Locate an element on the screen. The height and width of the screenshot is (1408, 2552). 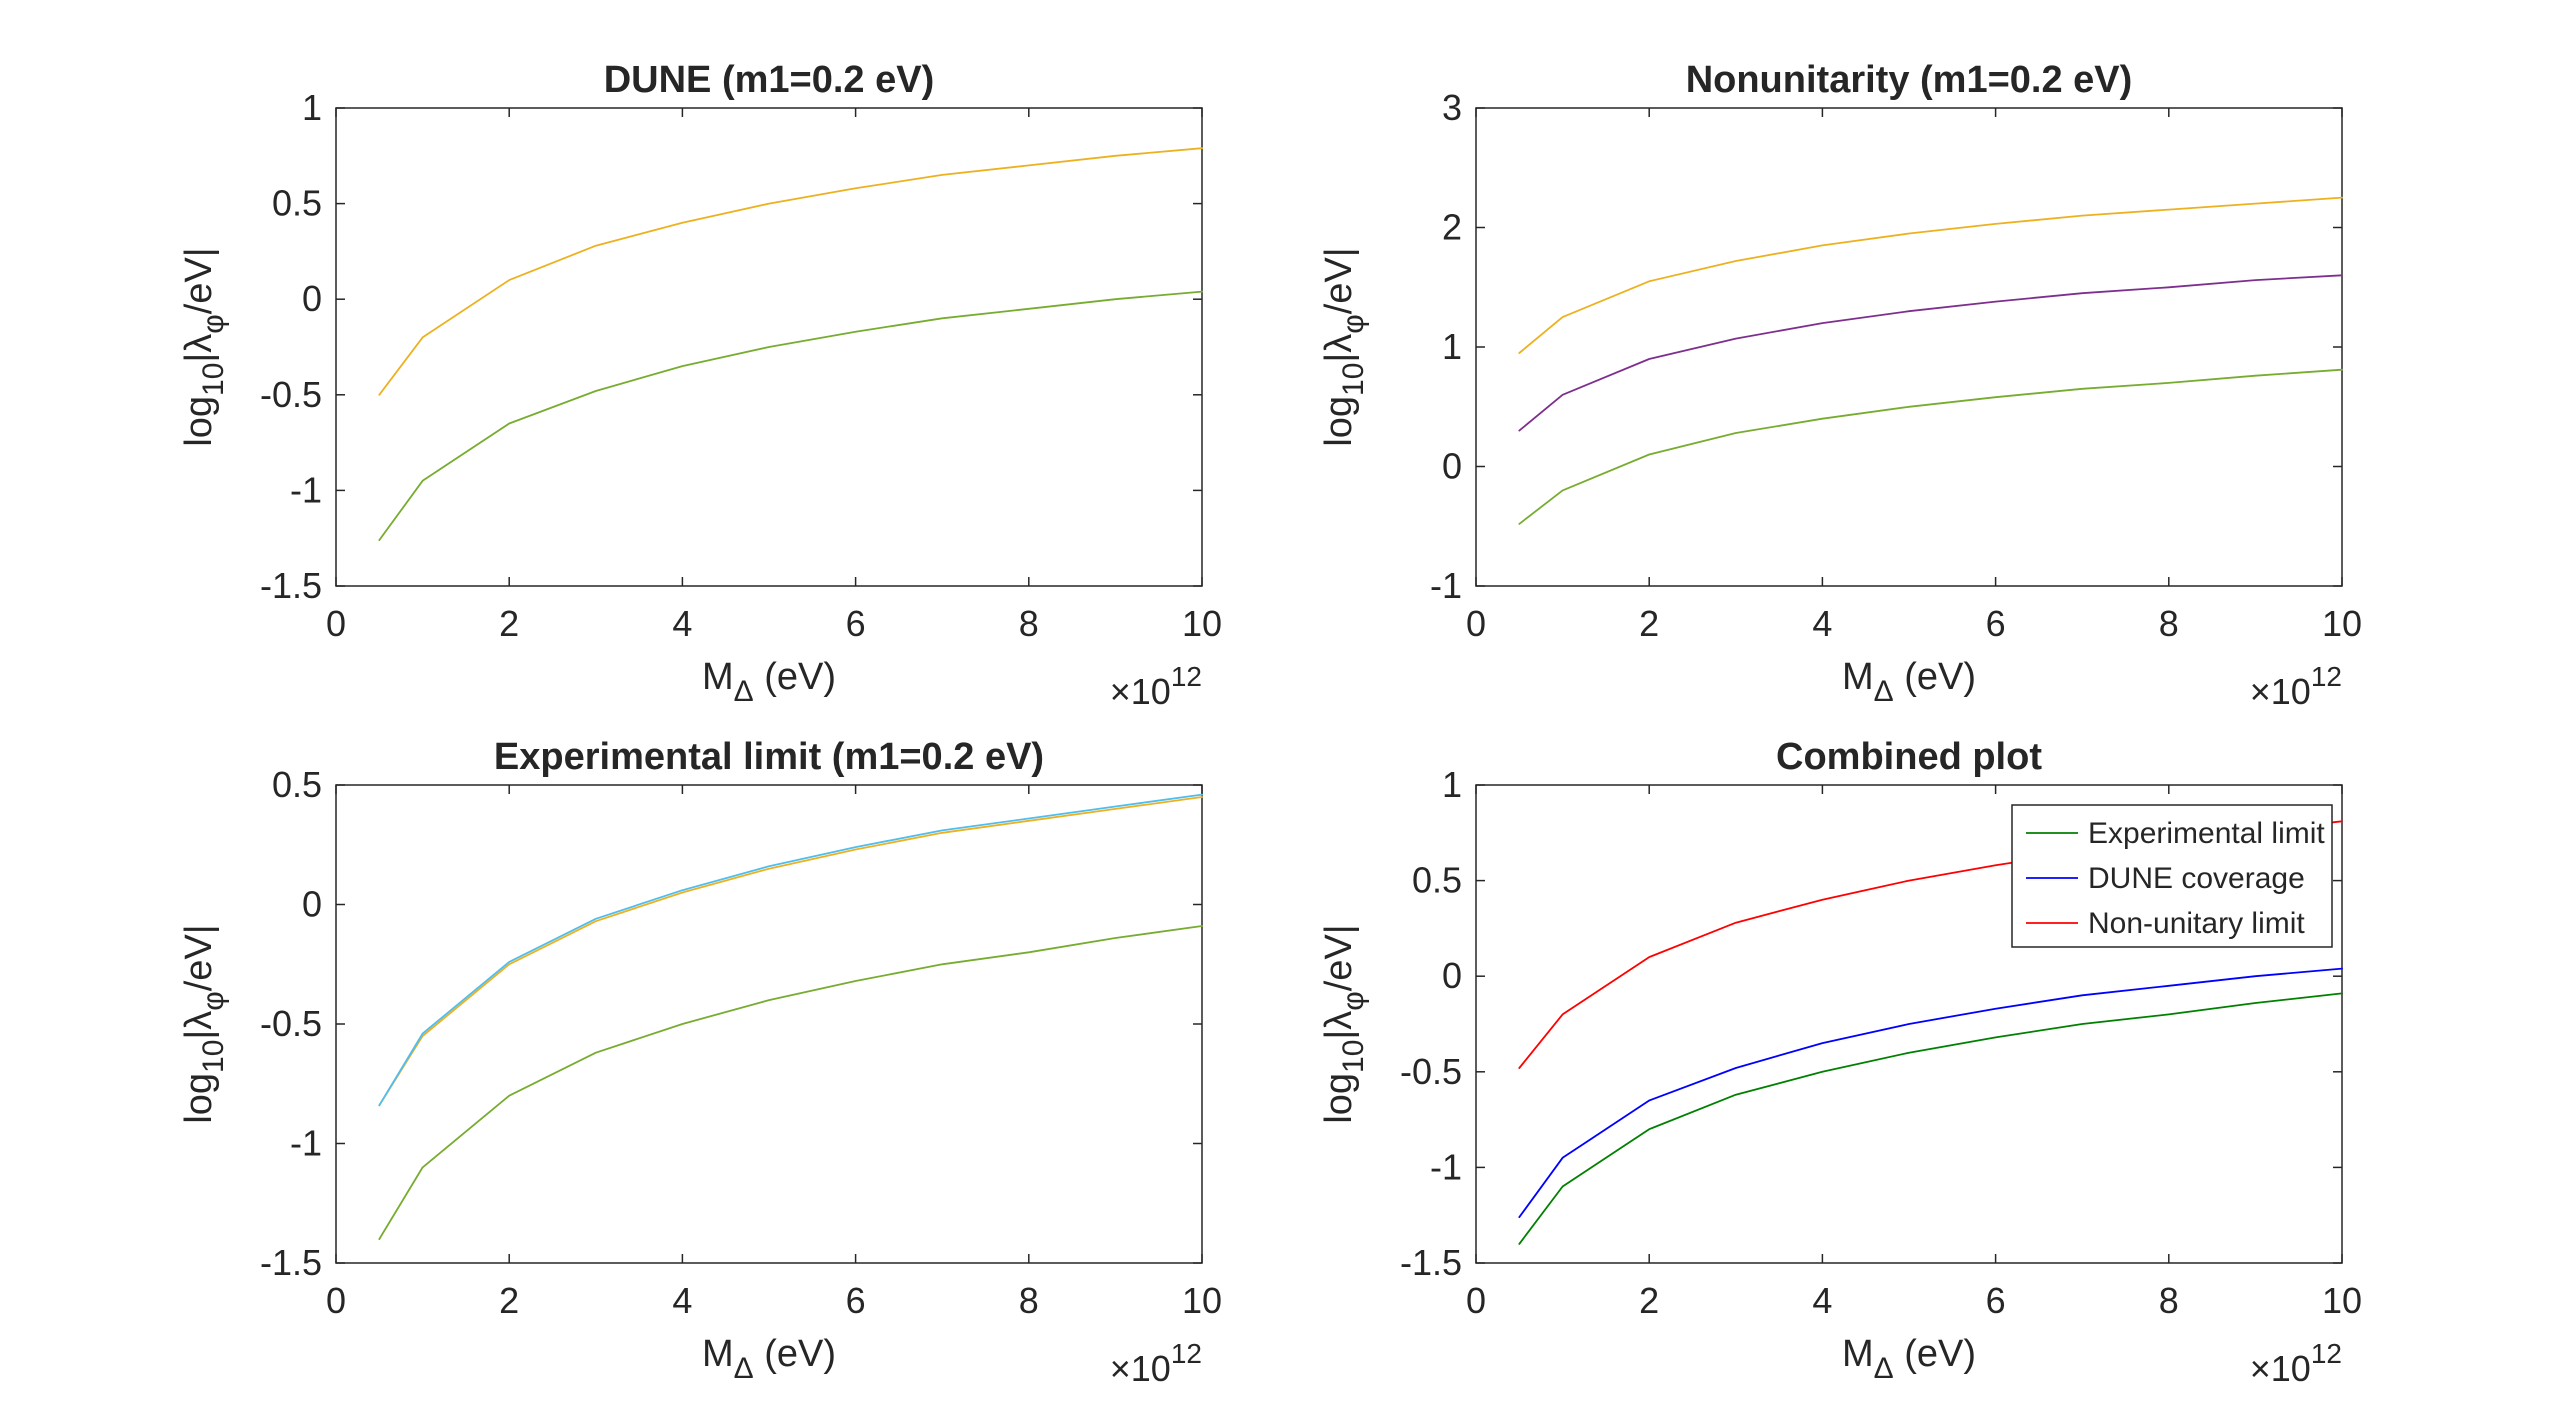
legend-label: Experimental limit is located at coordinates (2206, 833).